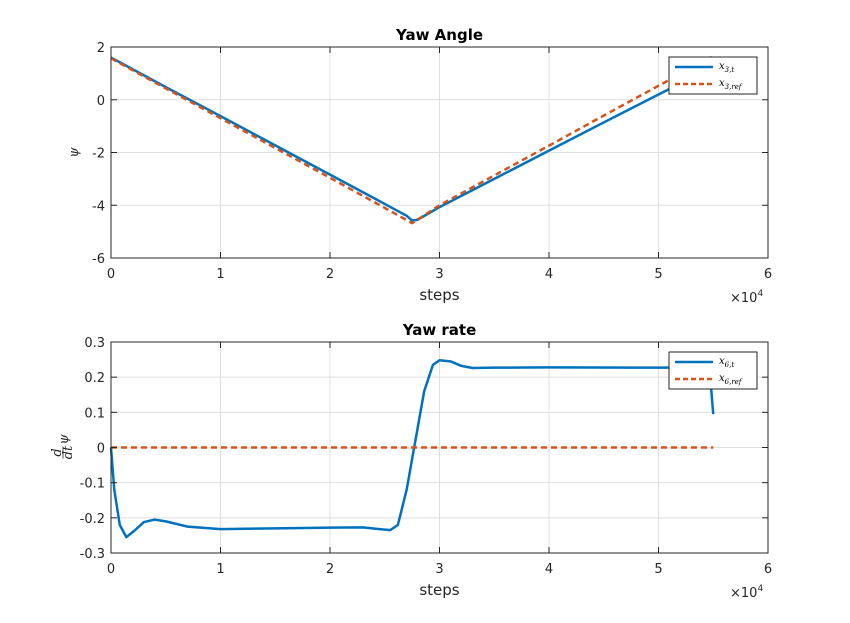 This screenshot has width=850, height=623. I want to click on y-tick-label: -6, so click(98, 259).